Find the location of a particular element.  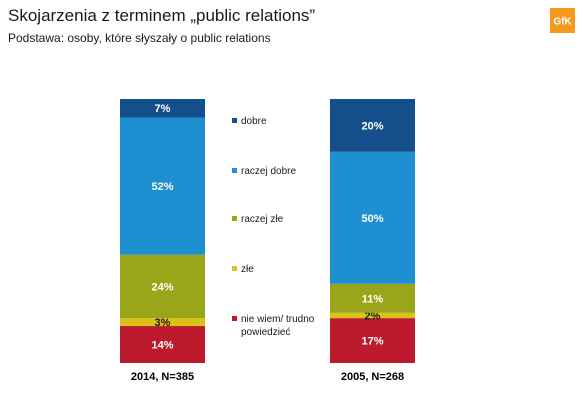

gfk-logo: GfK is located at coordinates (562, 20).